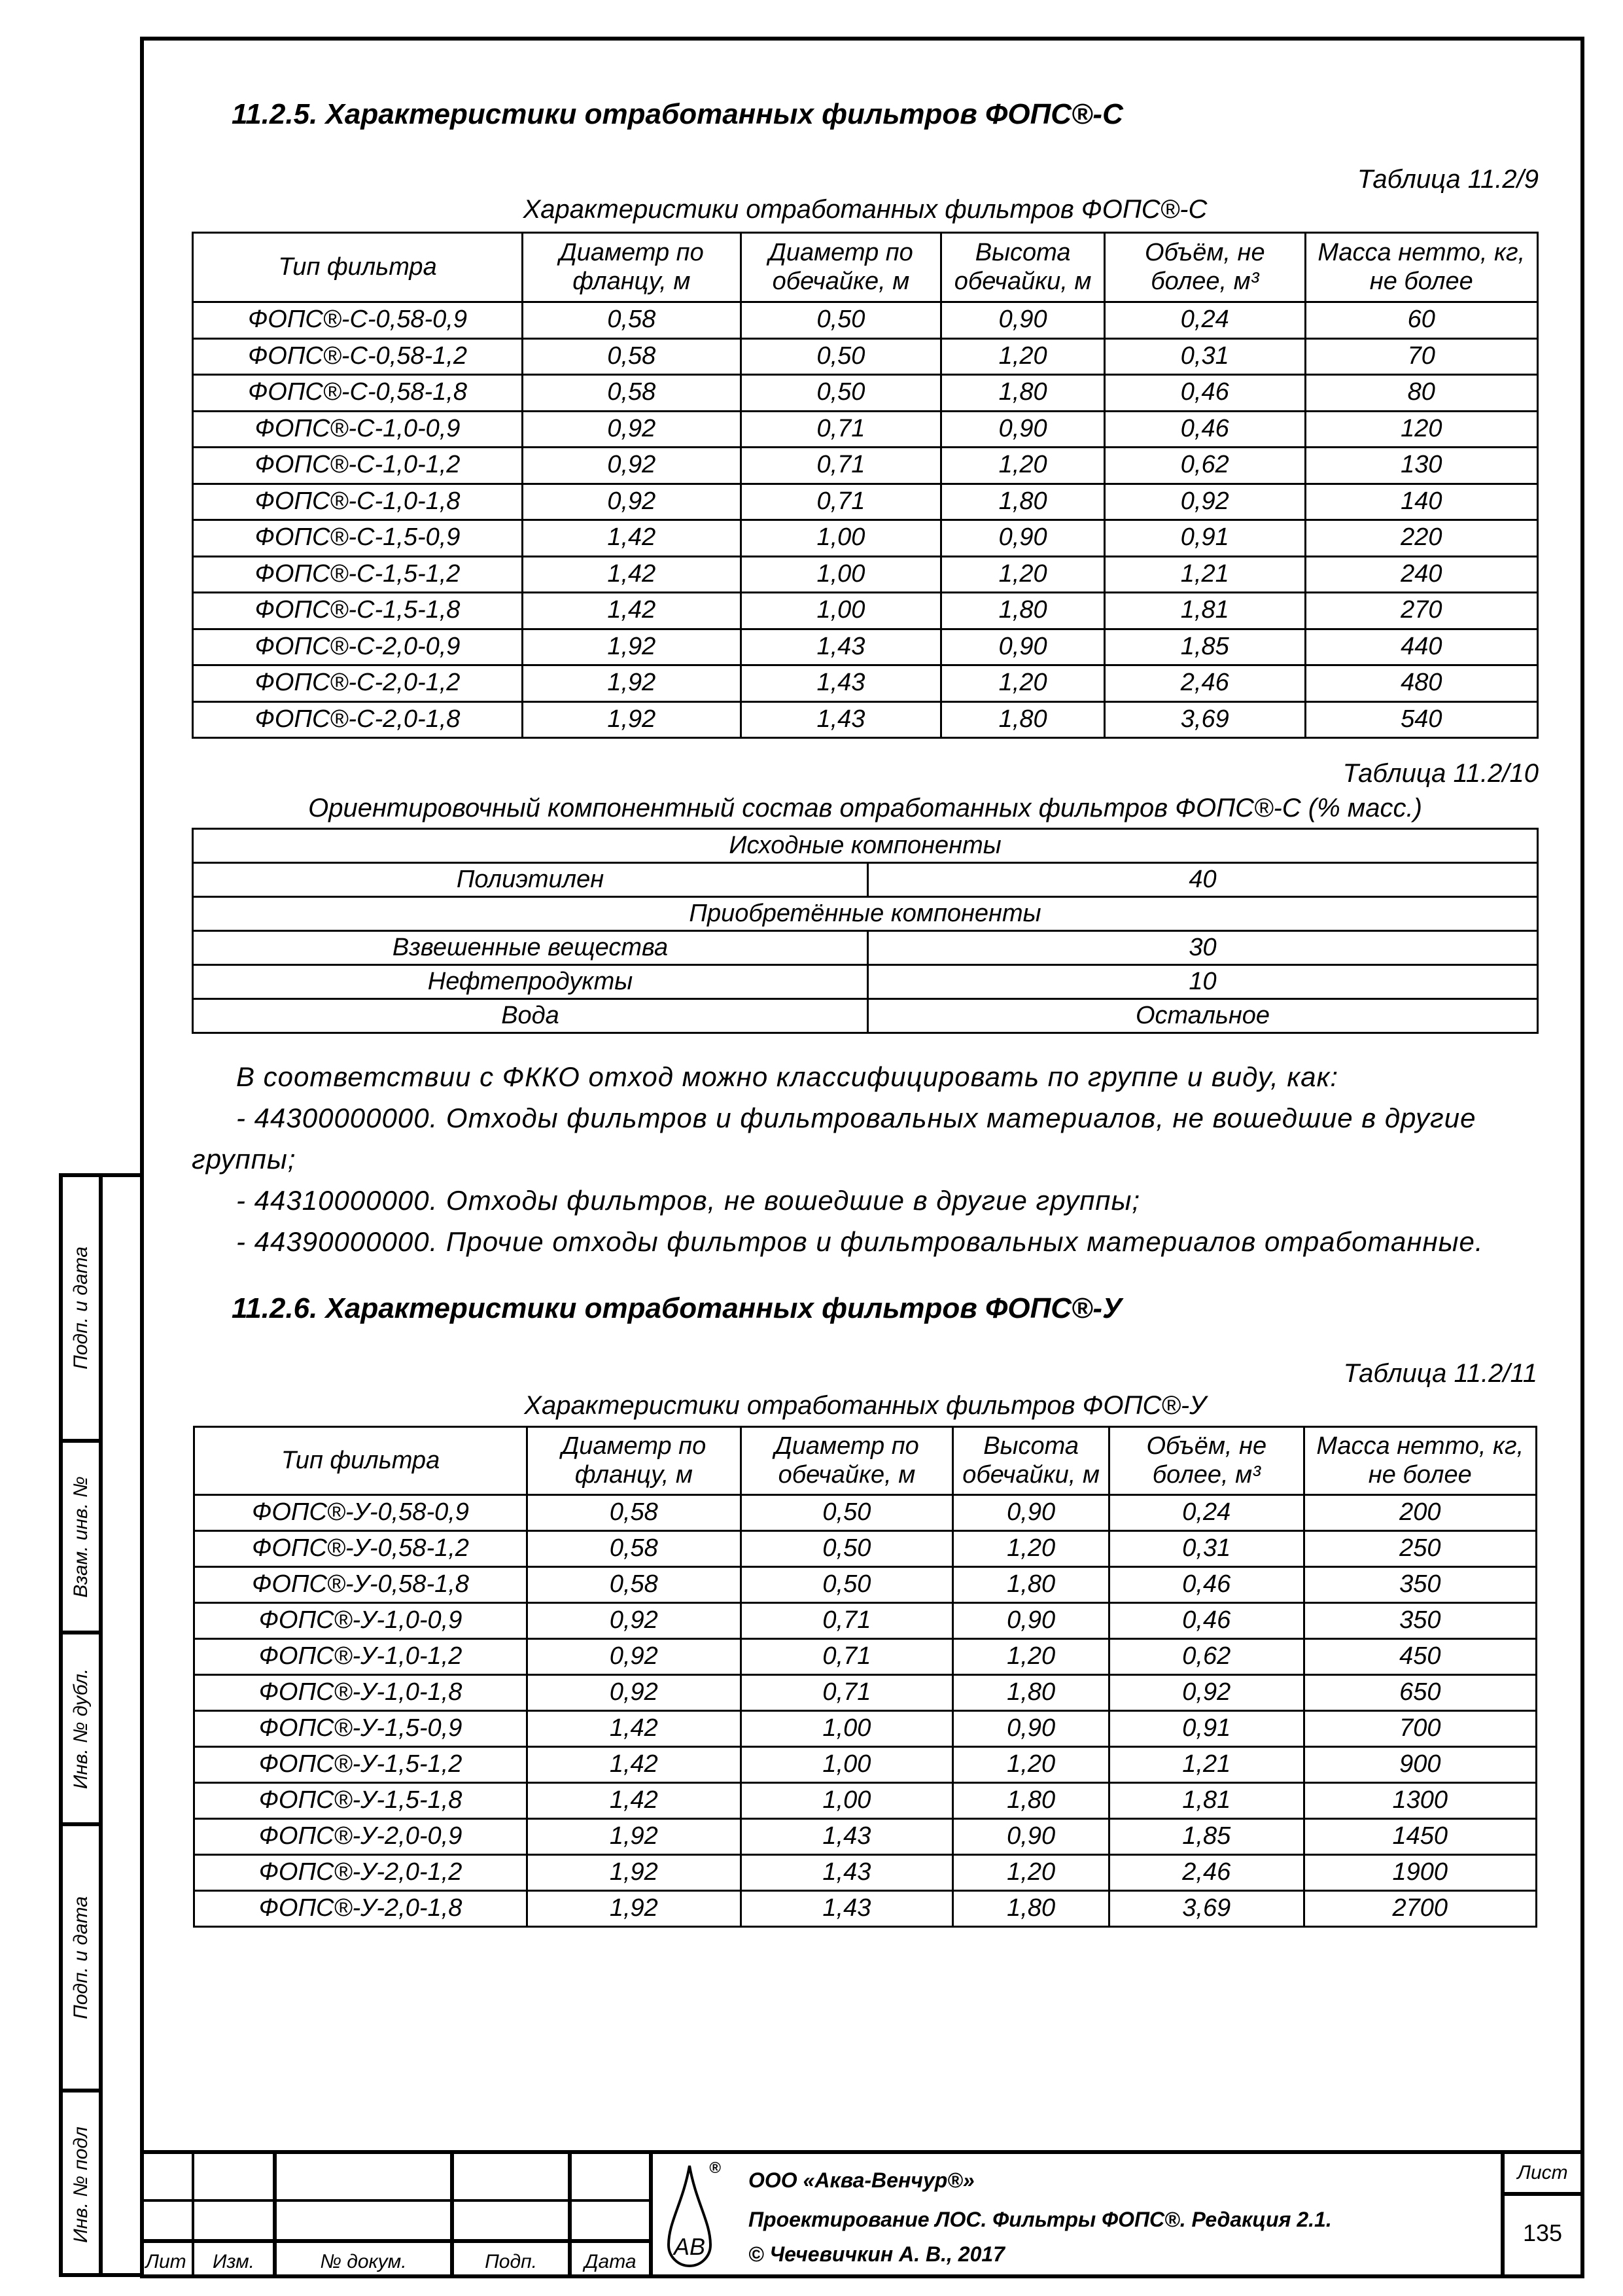  What do you see at coordinates (1203, 880) in the screenshot?
I see `component-value-cell: 40` at bounding box center [1203, 880].